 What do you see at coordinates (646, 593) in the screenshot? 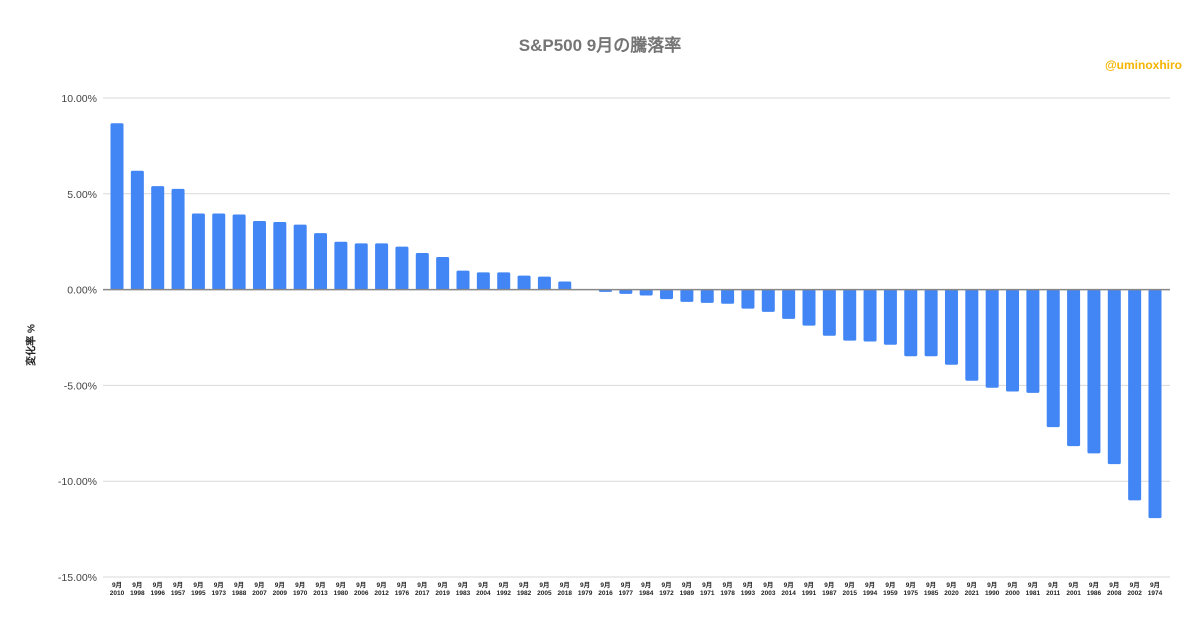
I see `x-tick-label-year: 1984` at bounding box center [646, 593].